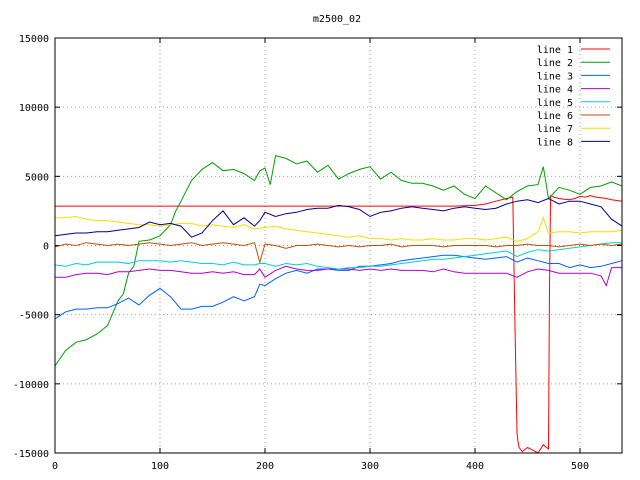 This screenshot has height=480, width=640. Describe the element at coordinates (555, 142) in the screenshot. I see `legend-label: line 8` at that location.